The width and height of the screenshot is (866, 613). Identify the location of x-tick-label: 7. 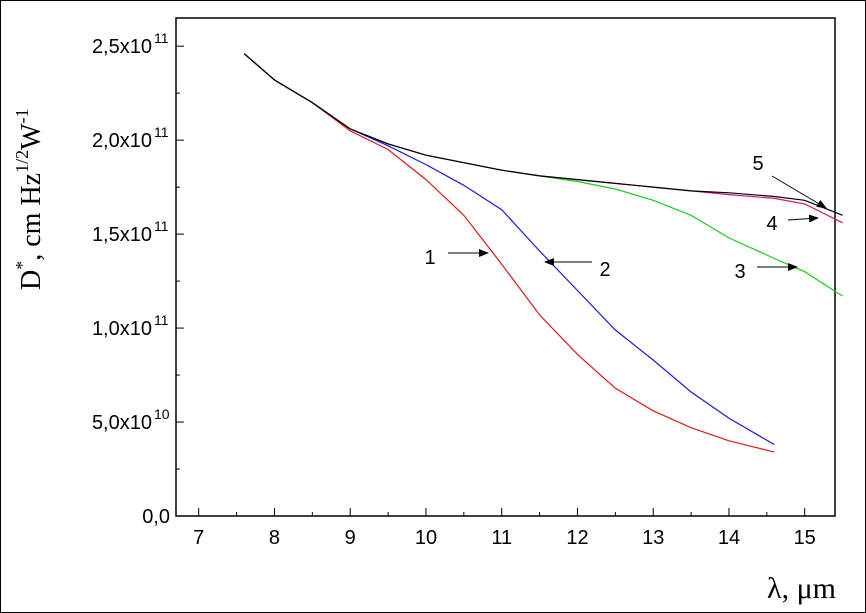
(198, 538).